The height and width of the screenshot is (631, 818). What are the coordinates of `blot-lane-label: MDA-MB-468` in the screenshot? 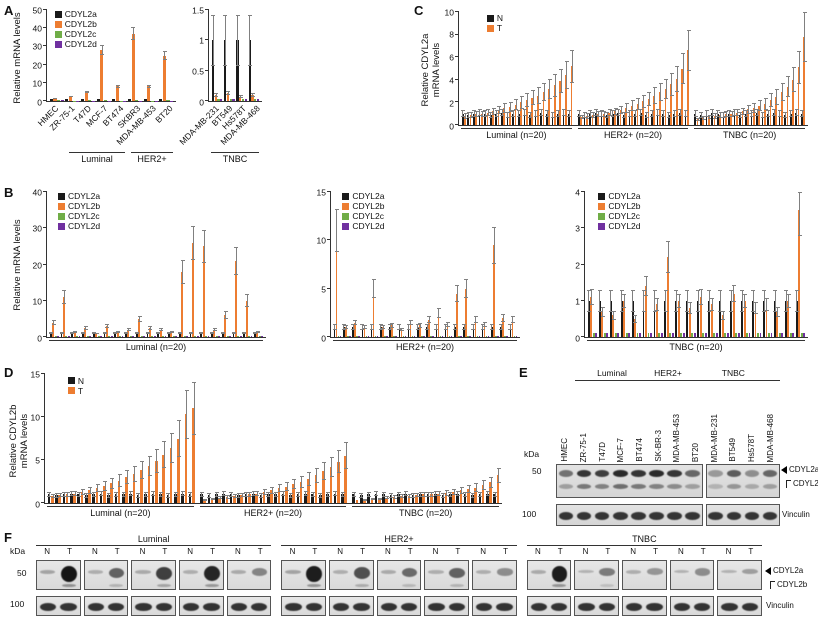 It's located at (770, 422).